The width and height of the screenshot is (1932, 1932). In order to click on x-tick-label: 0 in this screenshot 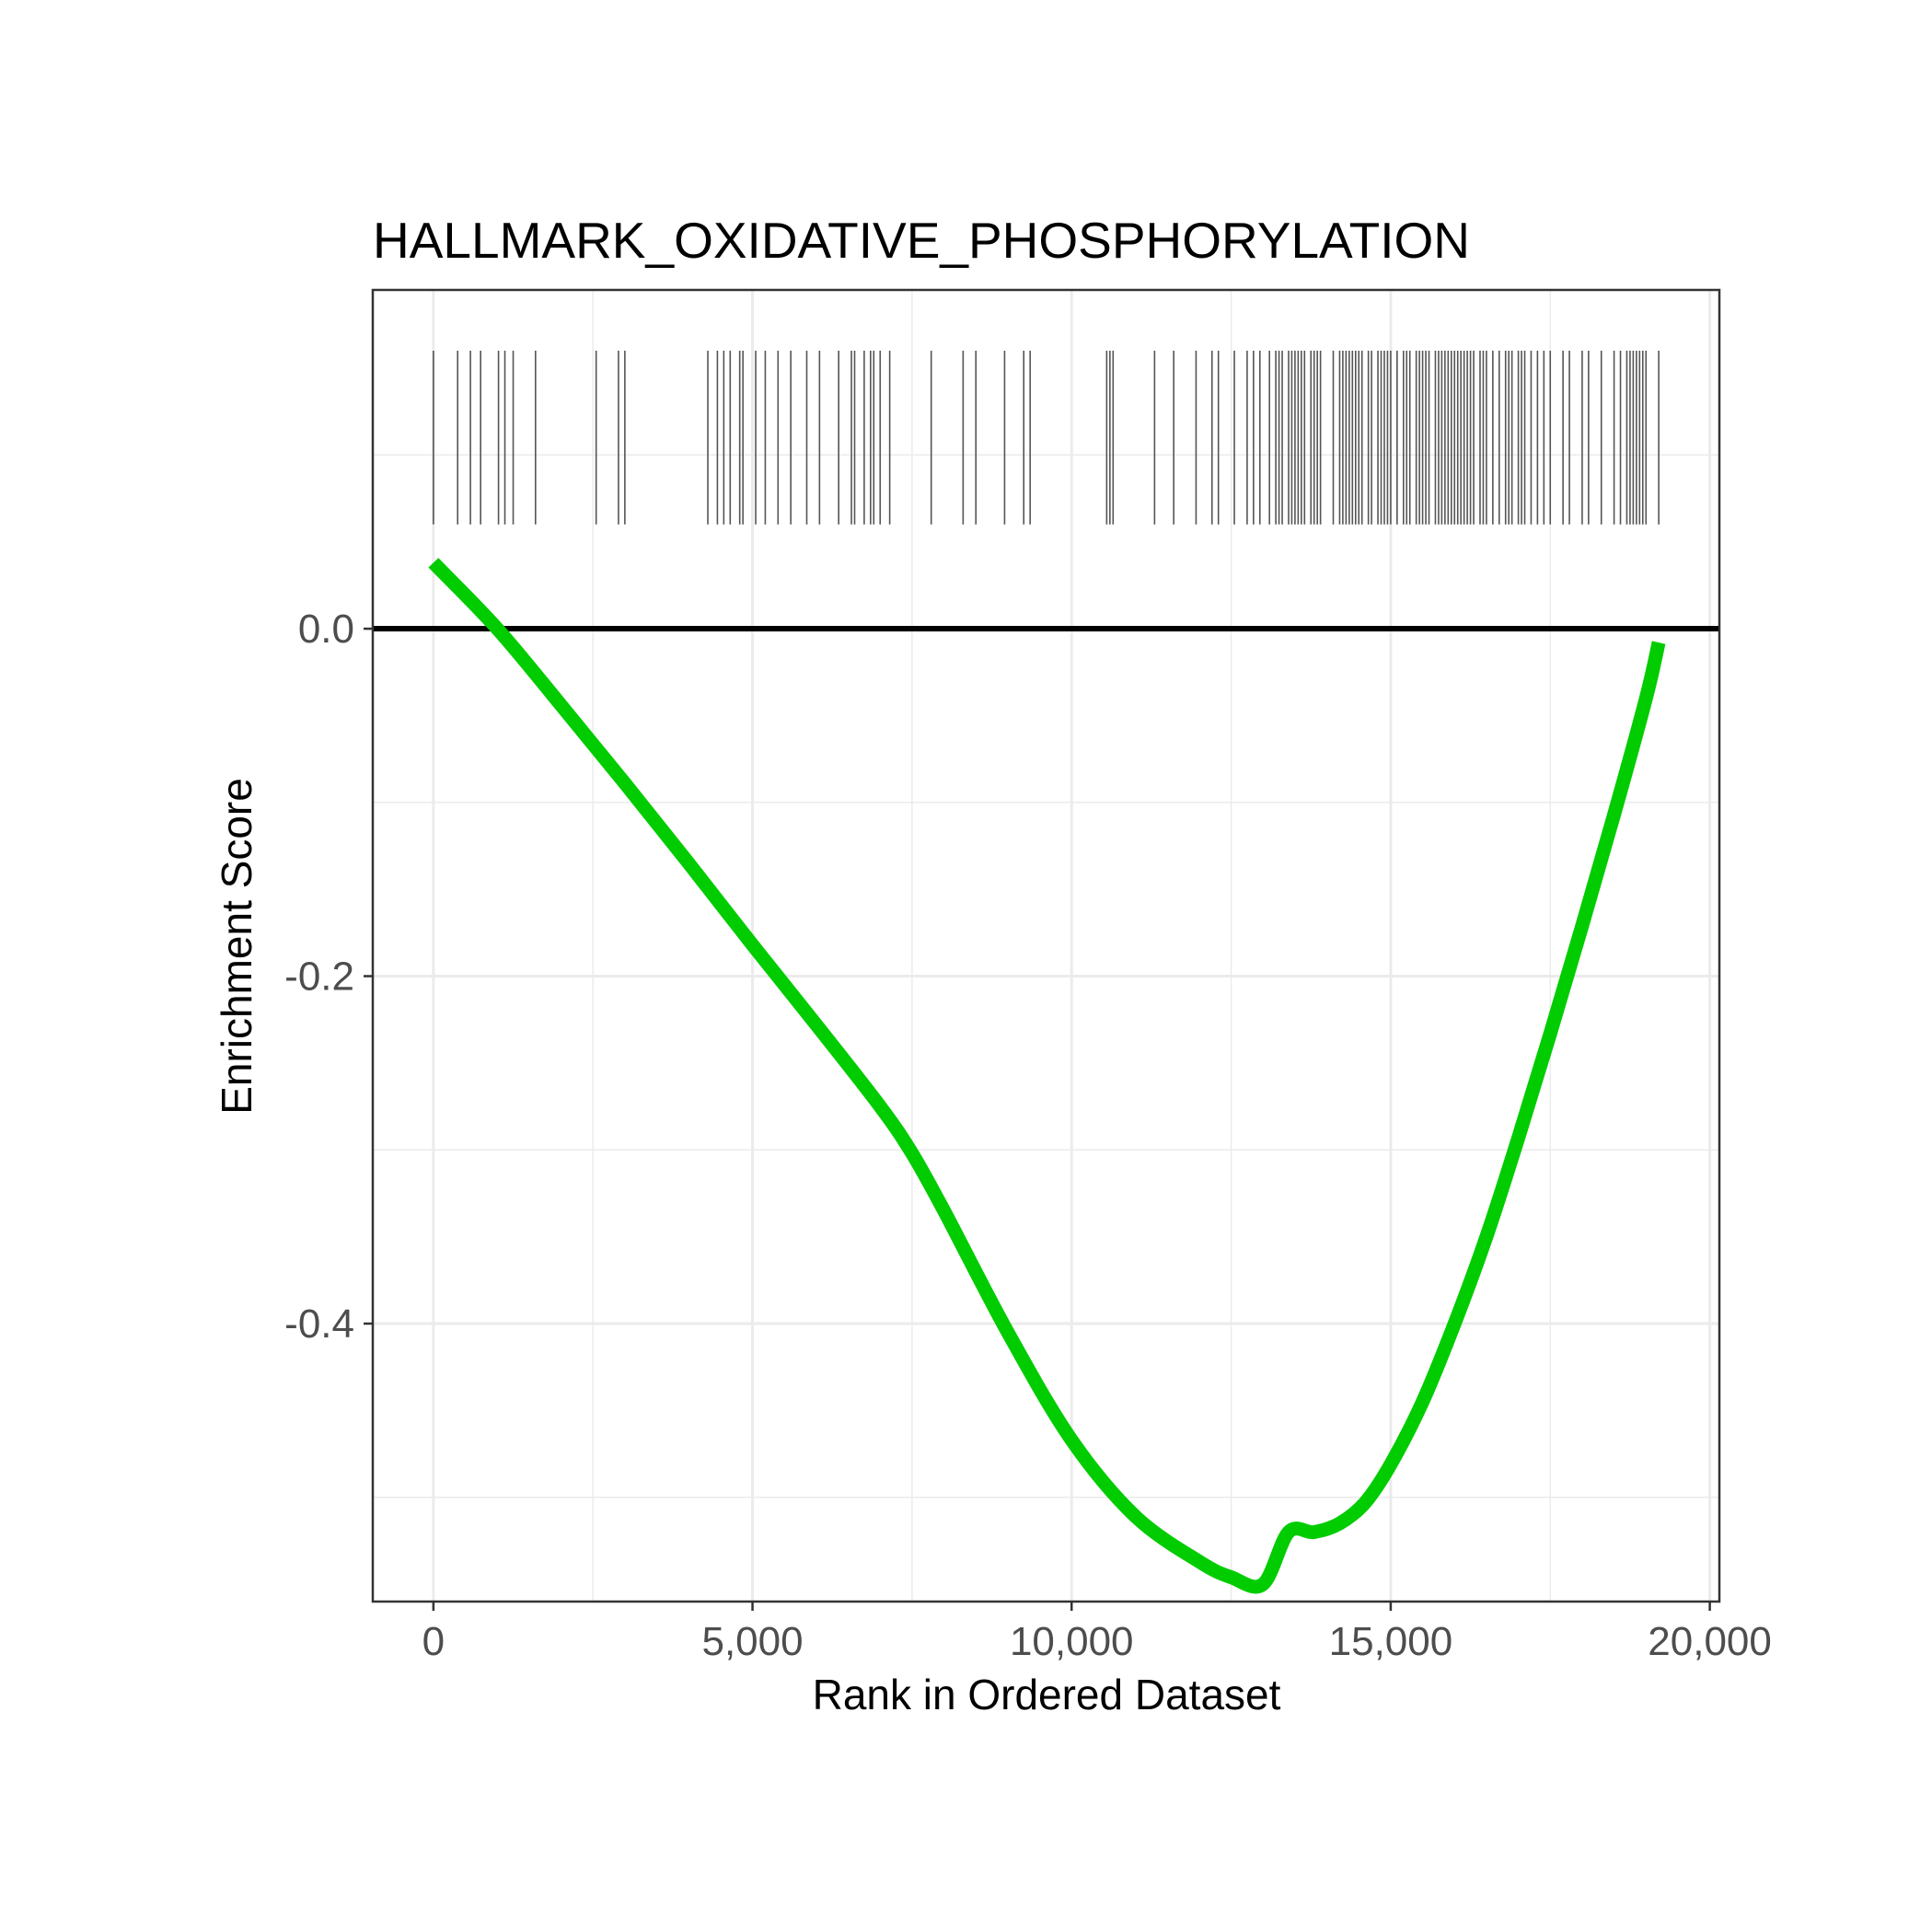, I will do `click(434, 1641)`.